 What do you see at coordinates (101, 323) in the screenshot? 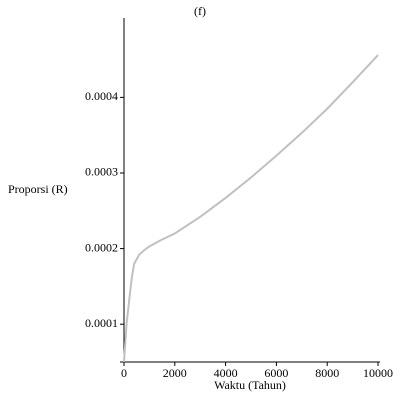
I see `y-tick-label: 0.0001` at bounding box center [101, 323].